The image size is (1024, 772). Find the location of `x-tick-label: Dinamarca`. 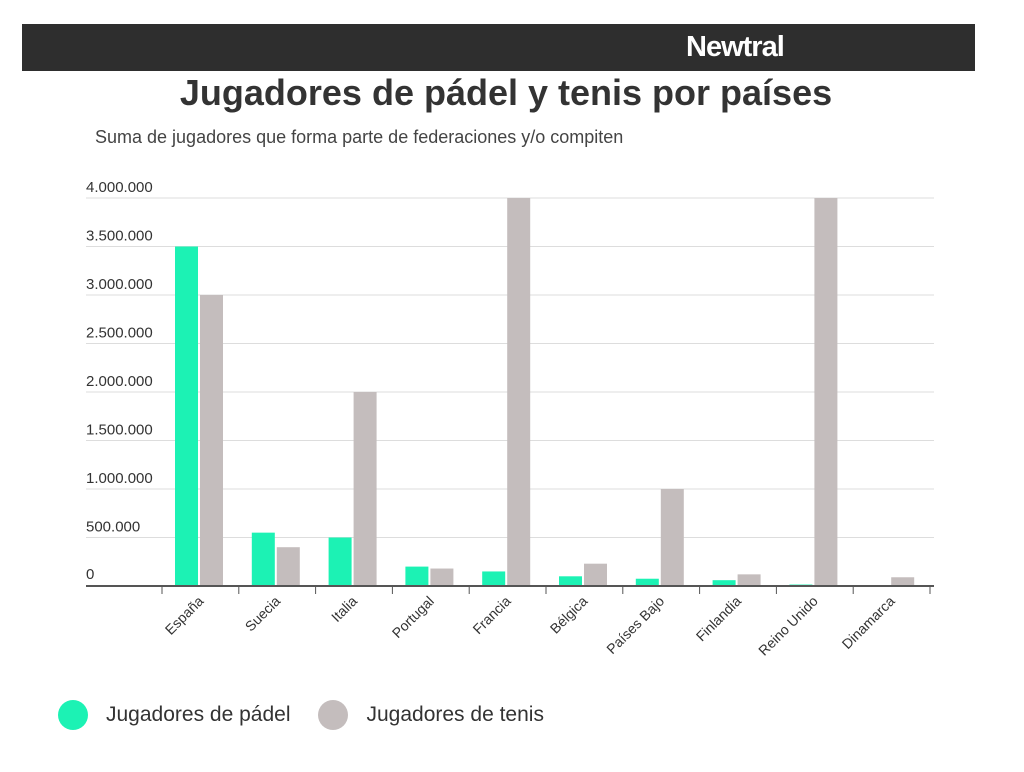

x-tick-label: Dinamarca is located at coordinates (868, 622).